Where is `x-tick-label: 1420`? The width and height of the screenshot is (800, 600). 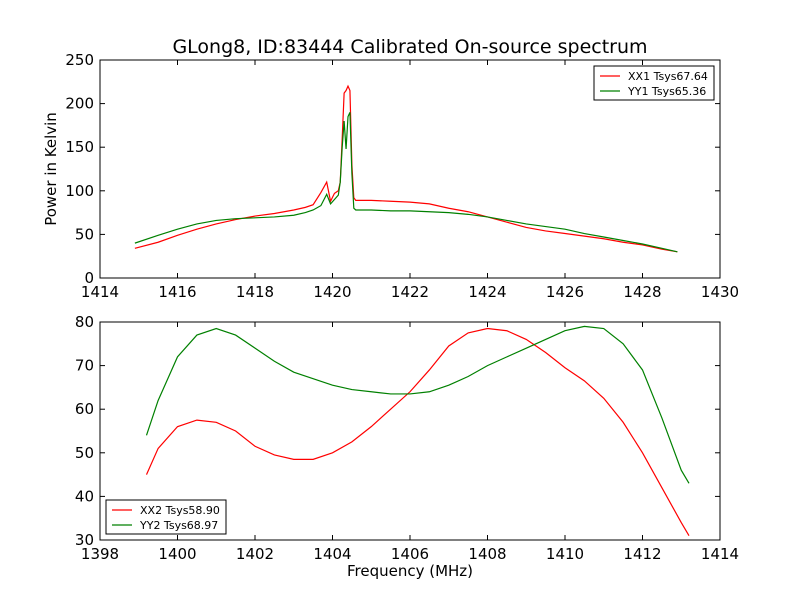
x-tick-label: 1420 is located at coordinates (332, 292).